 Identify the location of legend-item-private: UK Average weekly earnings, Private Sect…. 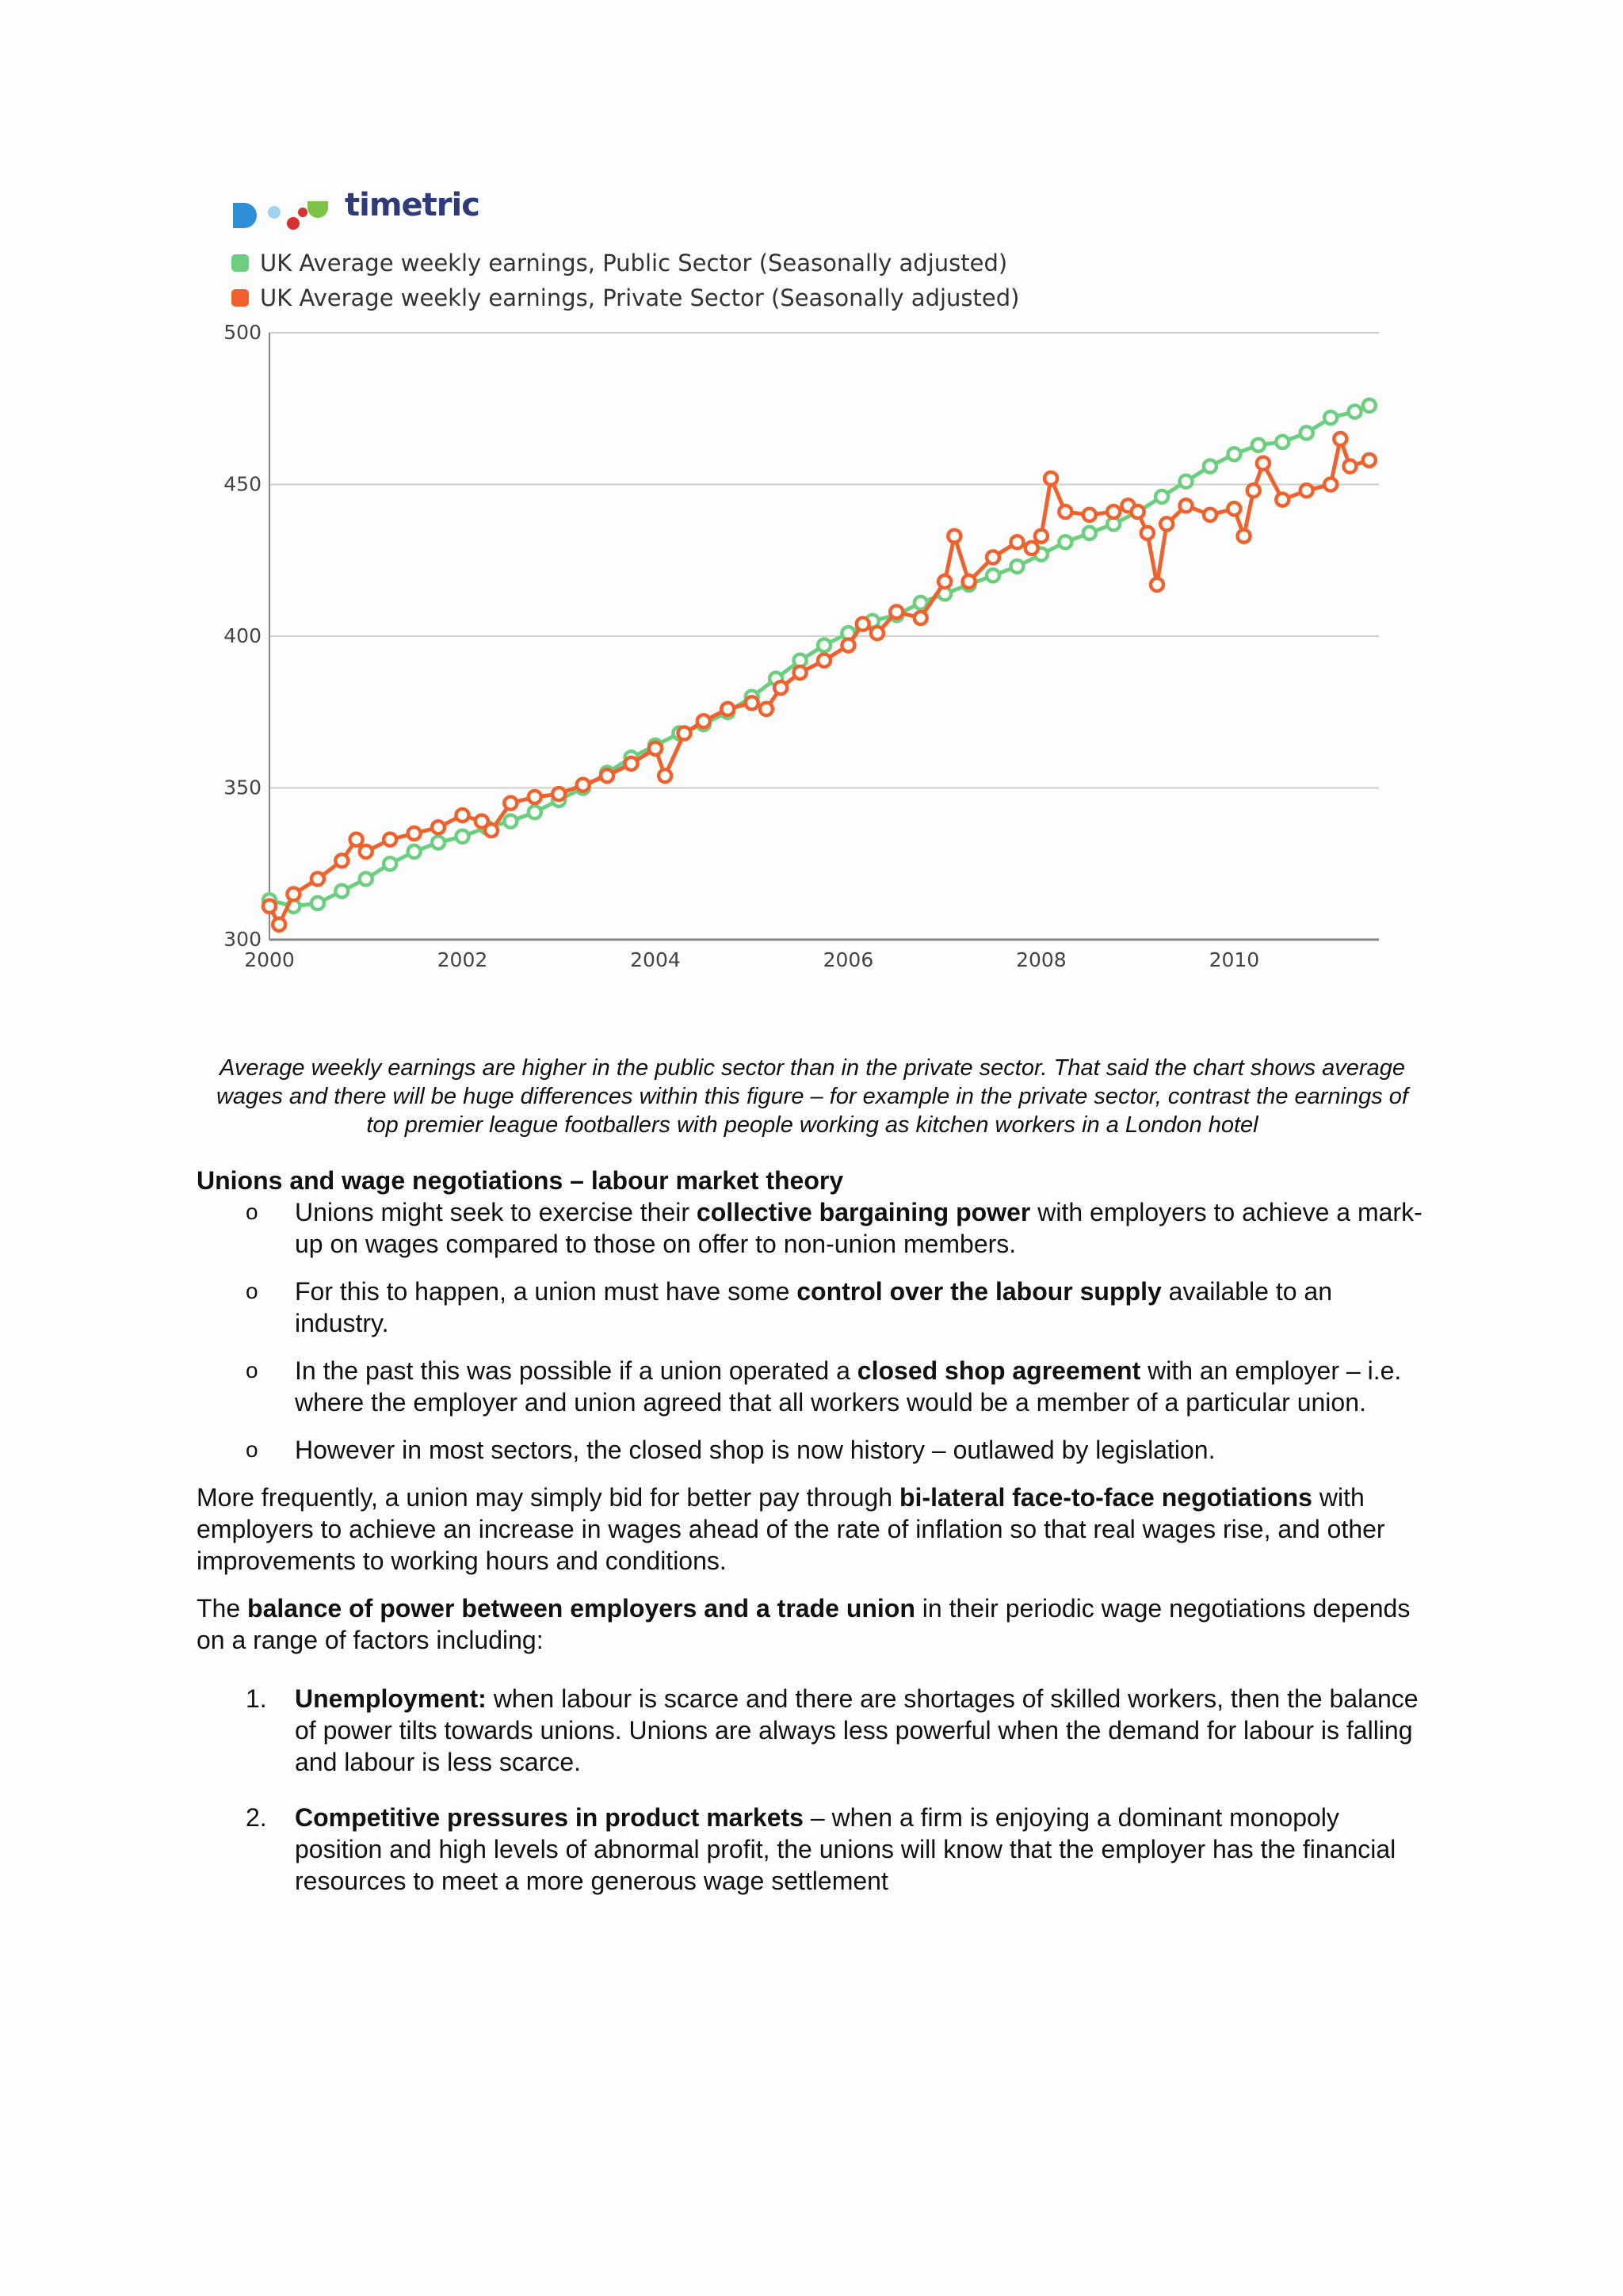
(625, 297).